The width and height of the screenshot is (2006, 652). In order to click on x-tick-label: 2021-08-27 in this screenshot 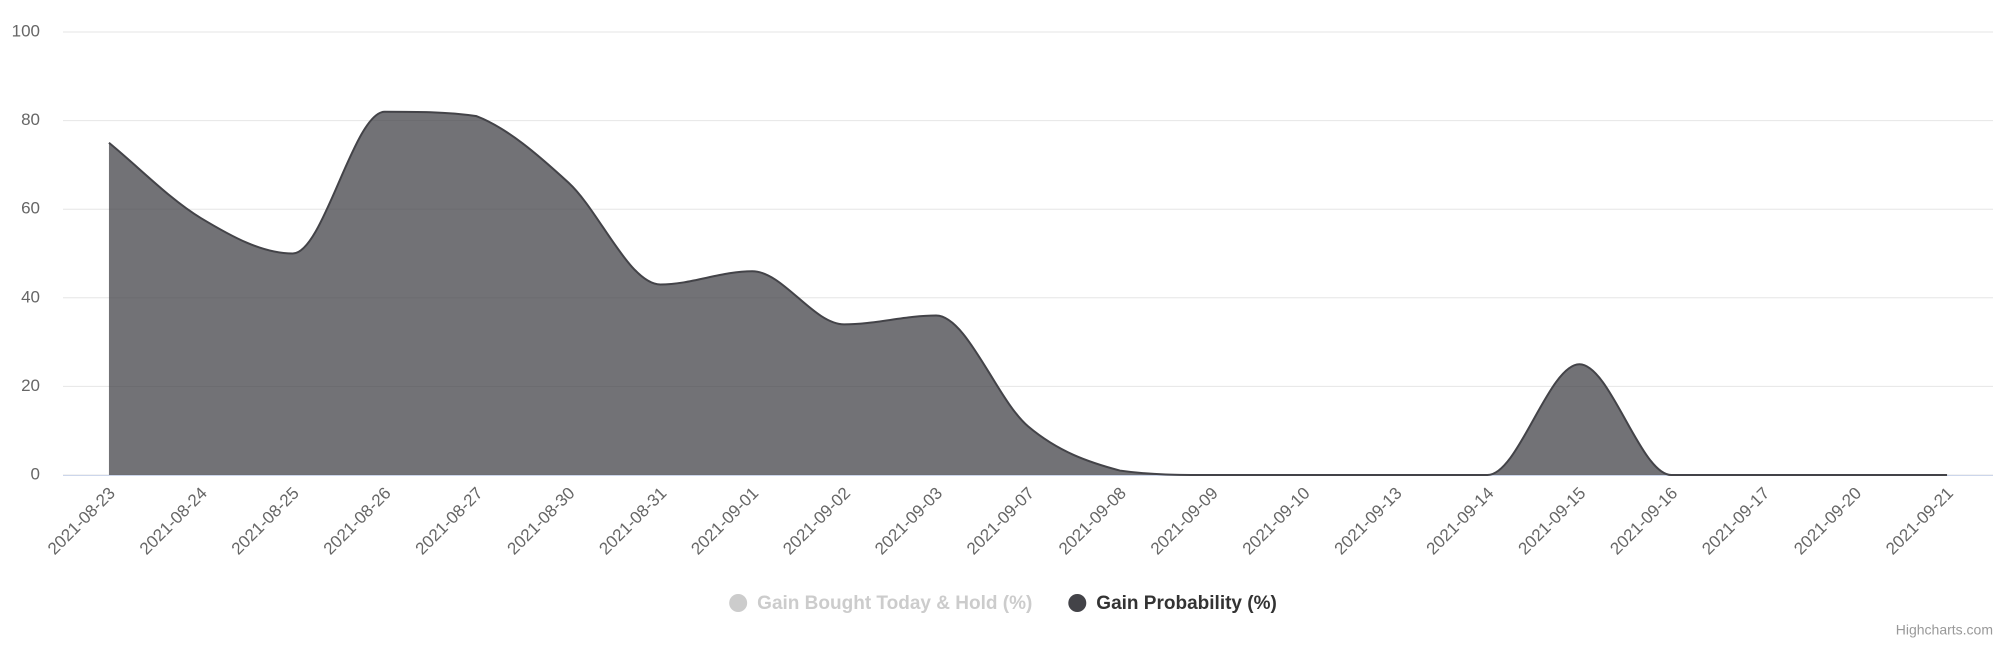, I will do `click(449, 521)`.